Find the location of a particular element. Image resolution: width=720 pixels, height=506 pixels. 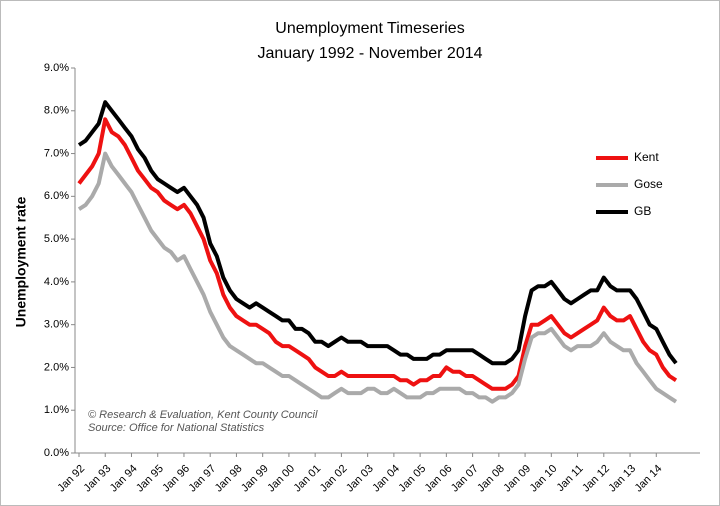

y-tick-label: 2.0% is located at coordinates (56, 367).